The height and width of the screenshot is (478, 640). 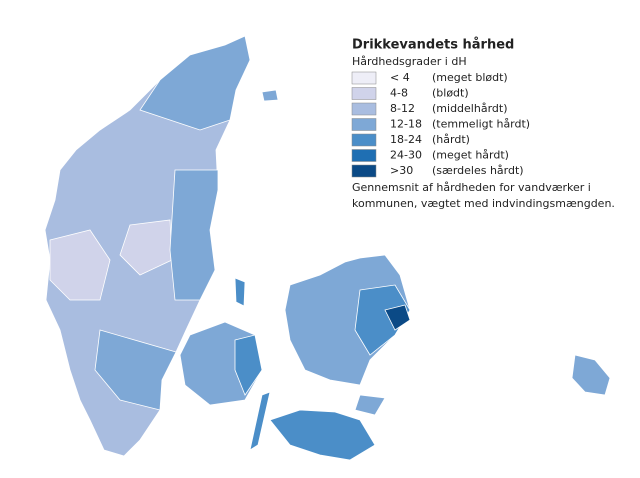 What do you see at coordinates (195, 83) in the screenshot?
I see `north-jutland` at bounding box center [195, 83].